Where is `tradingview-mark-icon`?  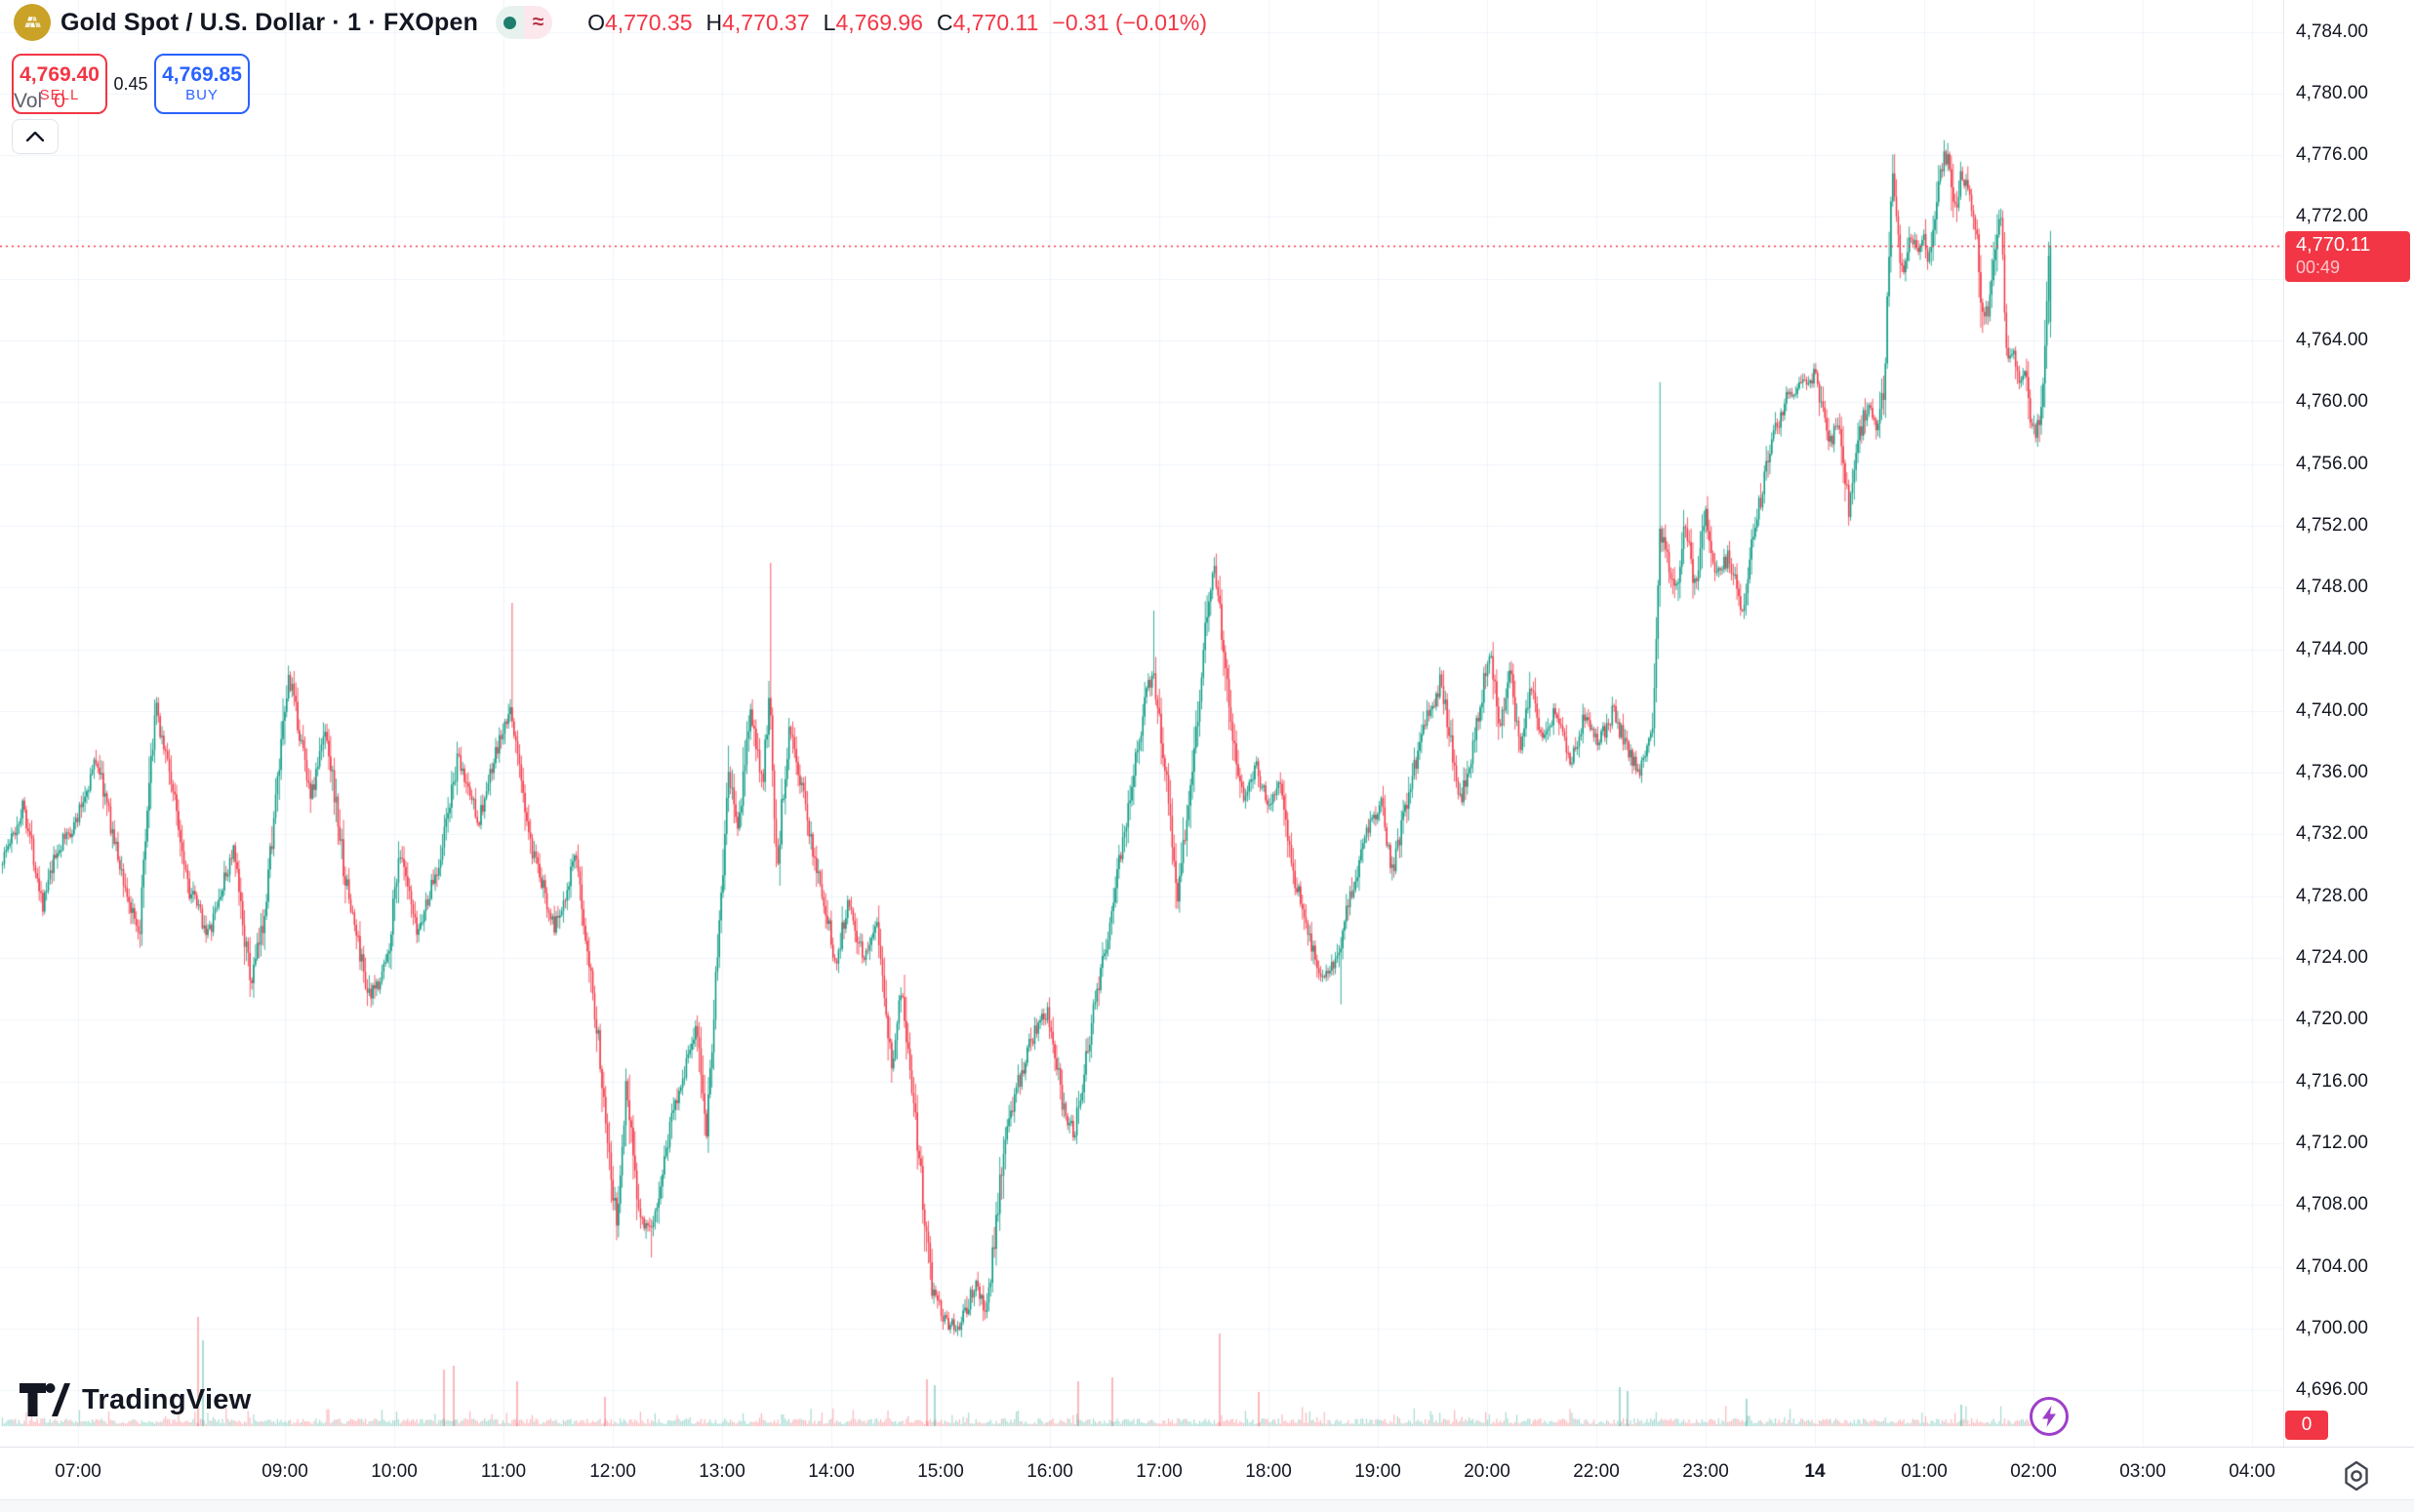
tradingview-mark-icon is located at coordinates (45, 1399).